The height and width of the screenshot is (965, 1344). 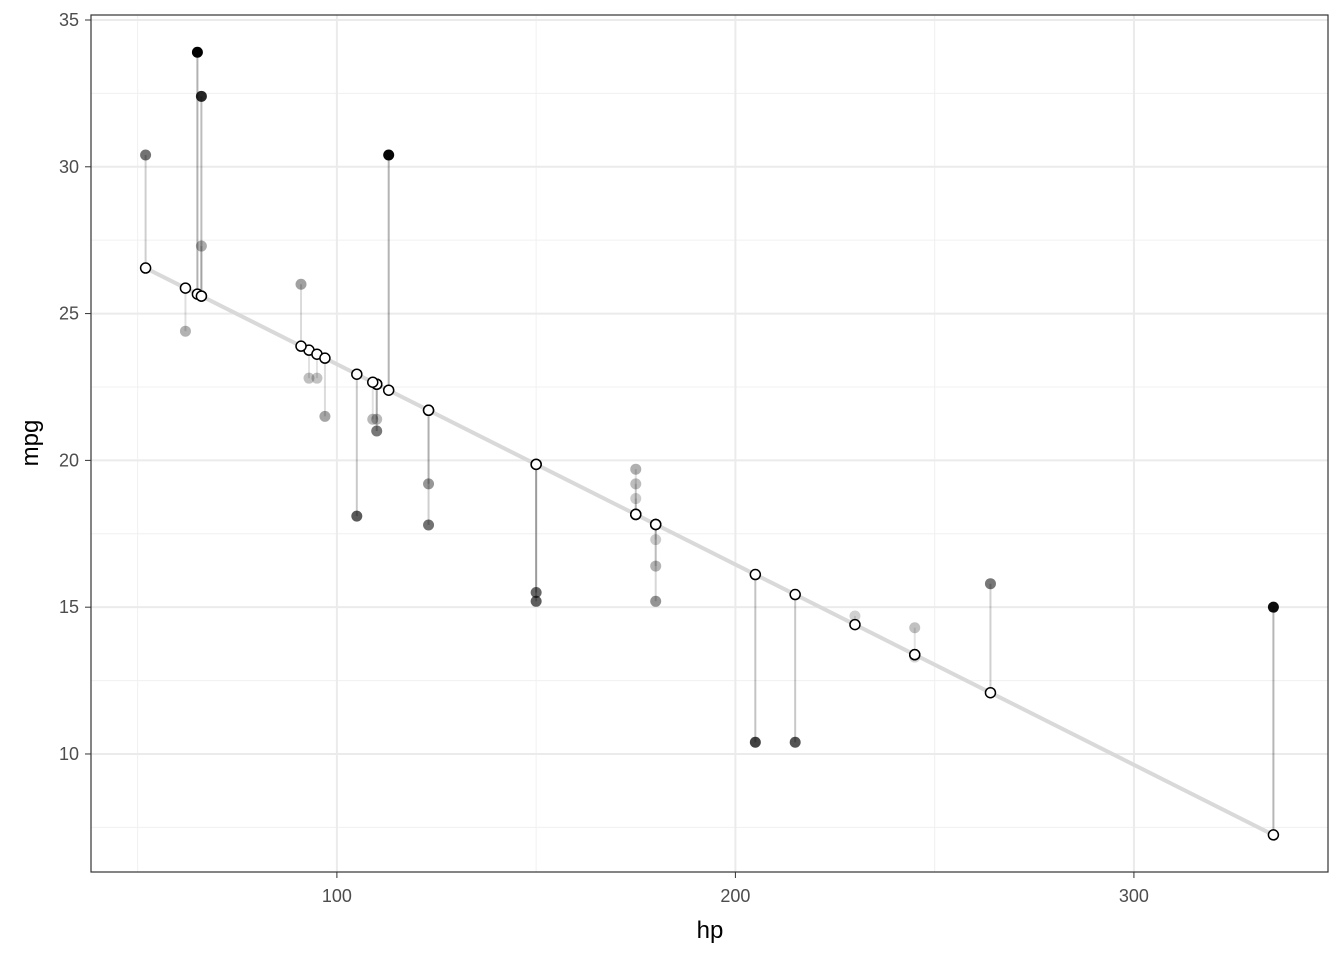 What do you see at coordinates (69, 20) in the screenshot?
I see `y-tick-label: 35` at bounding box center [69, 20].